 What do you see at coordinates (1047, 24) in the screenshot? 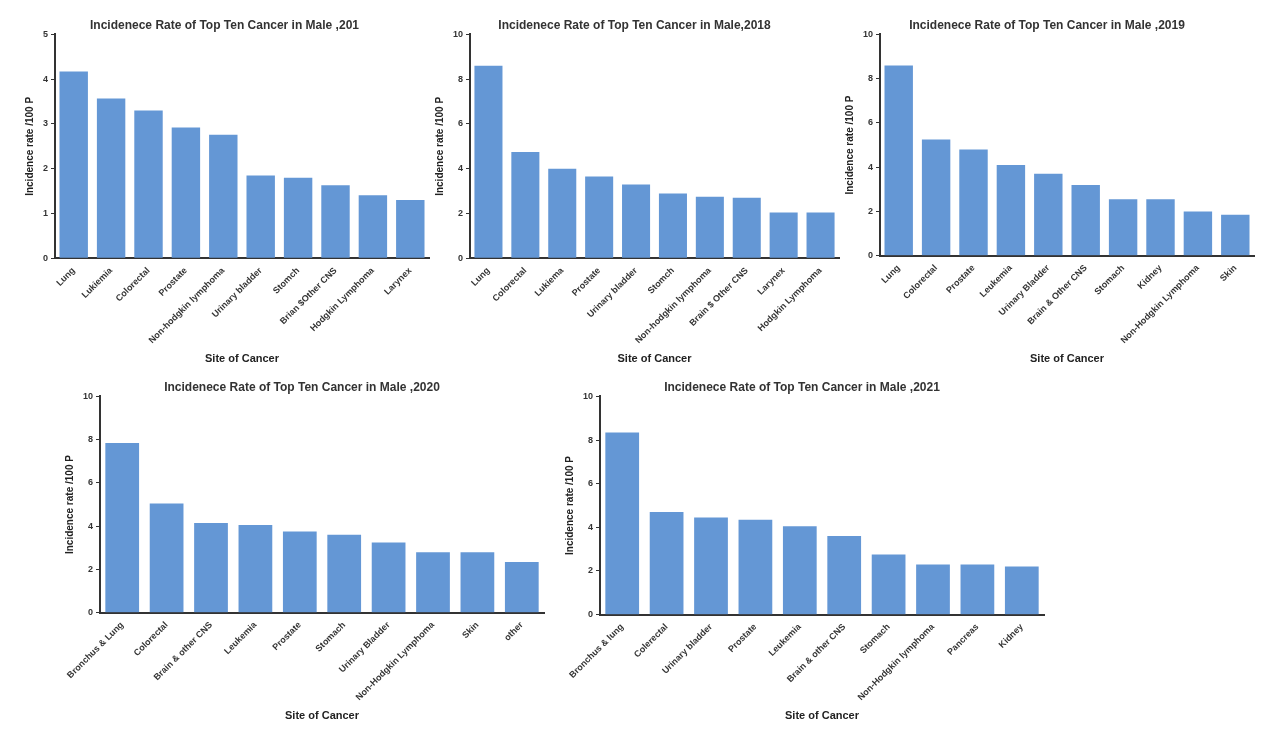
I see `chart-title: Incidenece Rate of Top Ten Cancer in Male ,2019` at bounding box center [1047, 24].